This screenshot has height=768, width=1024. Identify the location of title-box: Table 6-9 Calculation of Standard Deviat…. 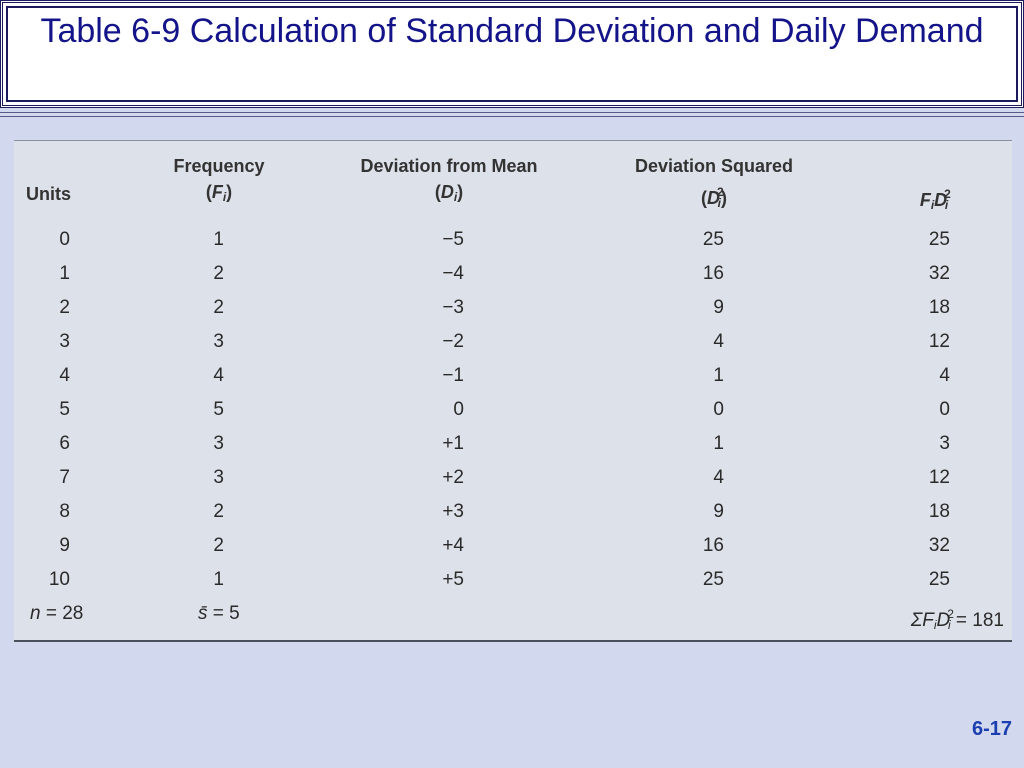
(512, 54).